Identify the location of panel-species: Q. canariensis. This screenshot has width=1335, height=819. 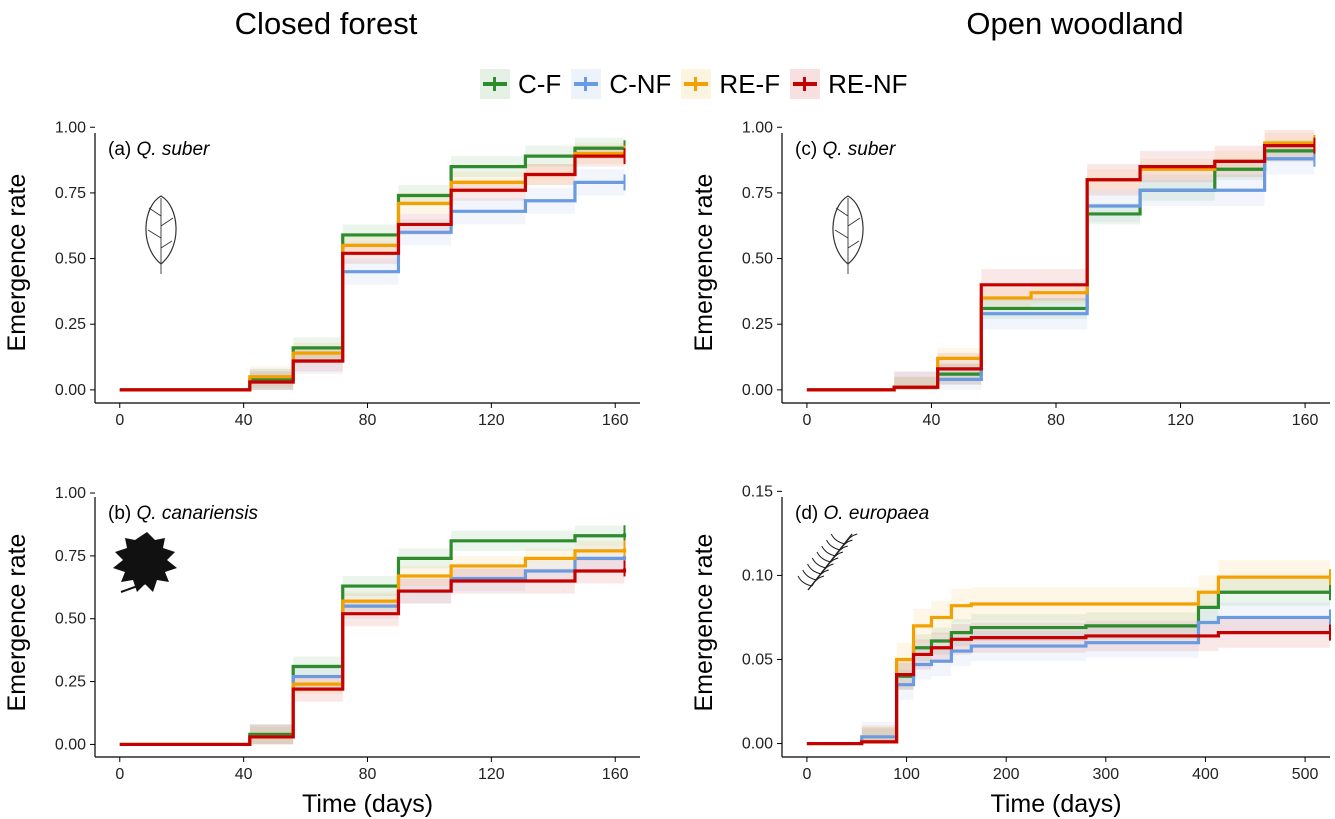
(198, 513).